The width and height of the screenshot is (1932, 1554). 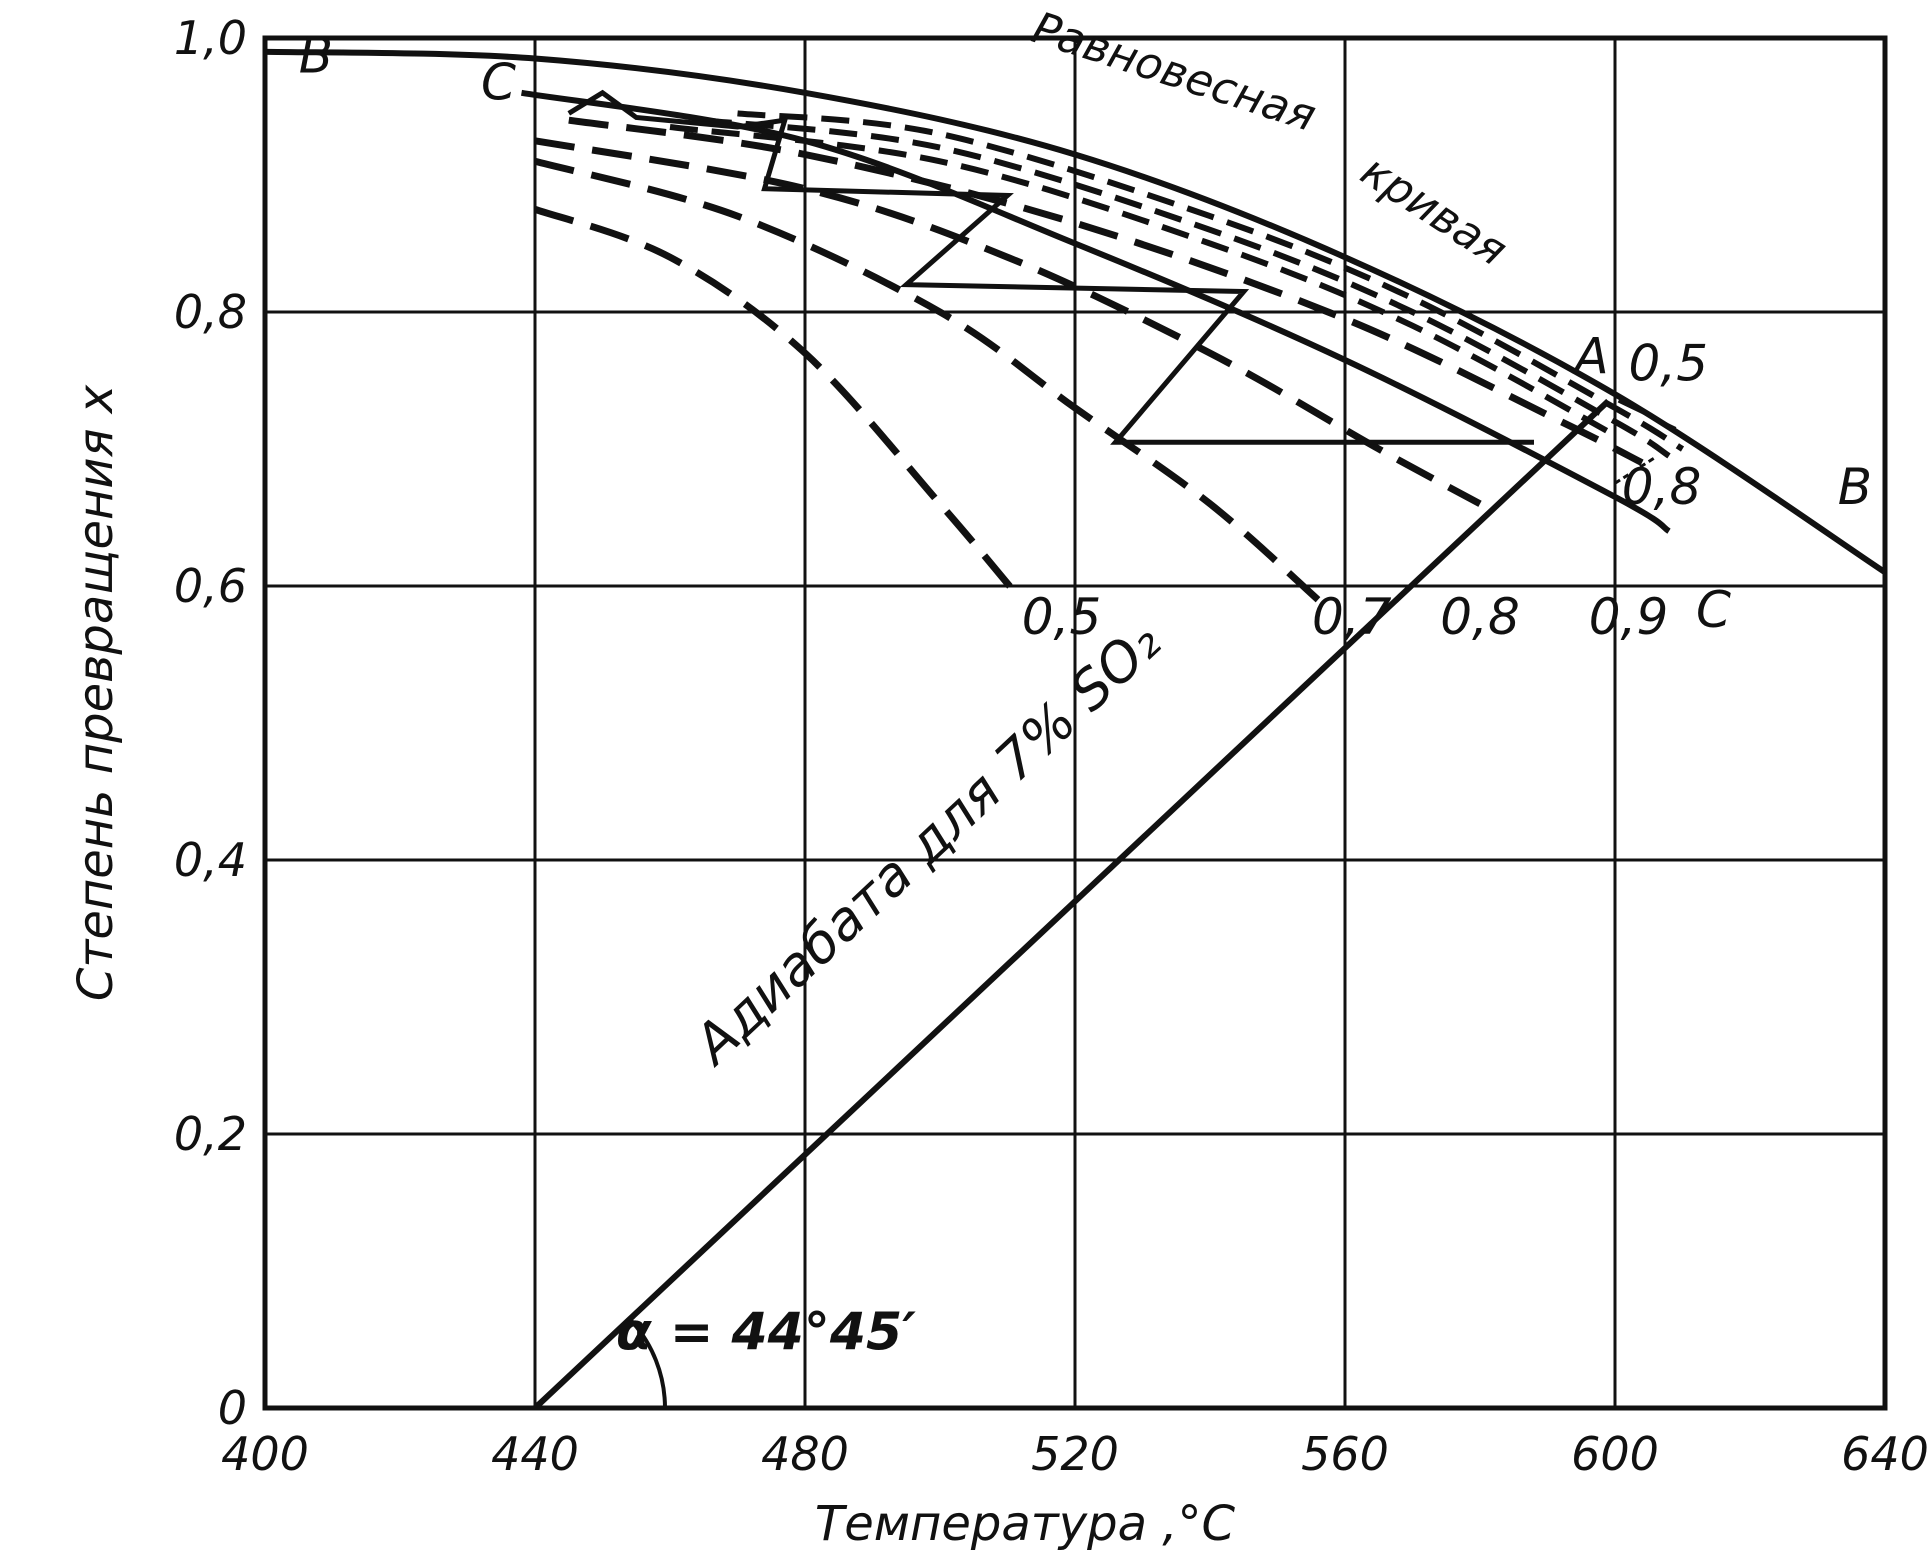 I want to click on curve-end-label: 0,8, so click(x=1662, y=487).